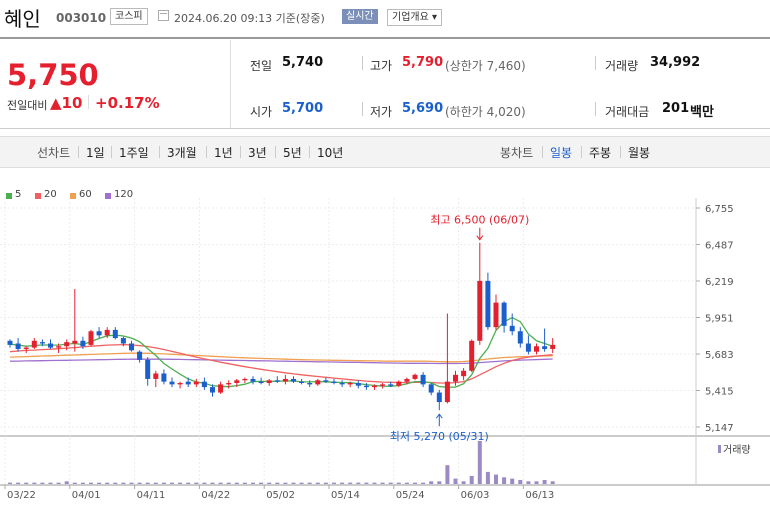 This screenshot has width=770, height=508. Describe the element at coordinates (124, 194) in the screenshot. I see `legend-ma120: 120` at that location.